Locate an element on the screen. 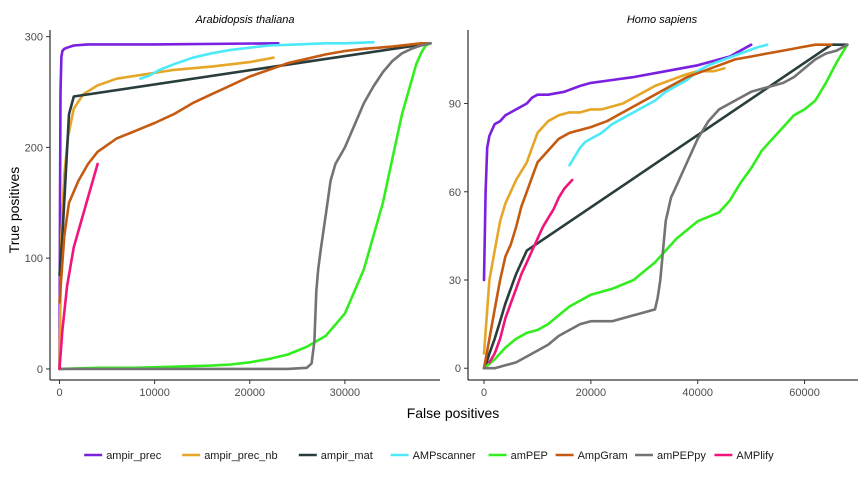 The image size is (864, 480). legend-item-ampir-mat: ampir_mat is located at coordinates (335, 456).